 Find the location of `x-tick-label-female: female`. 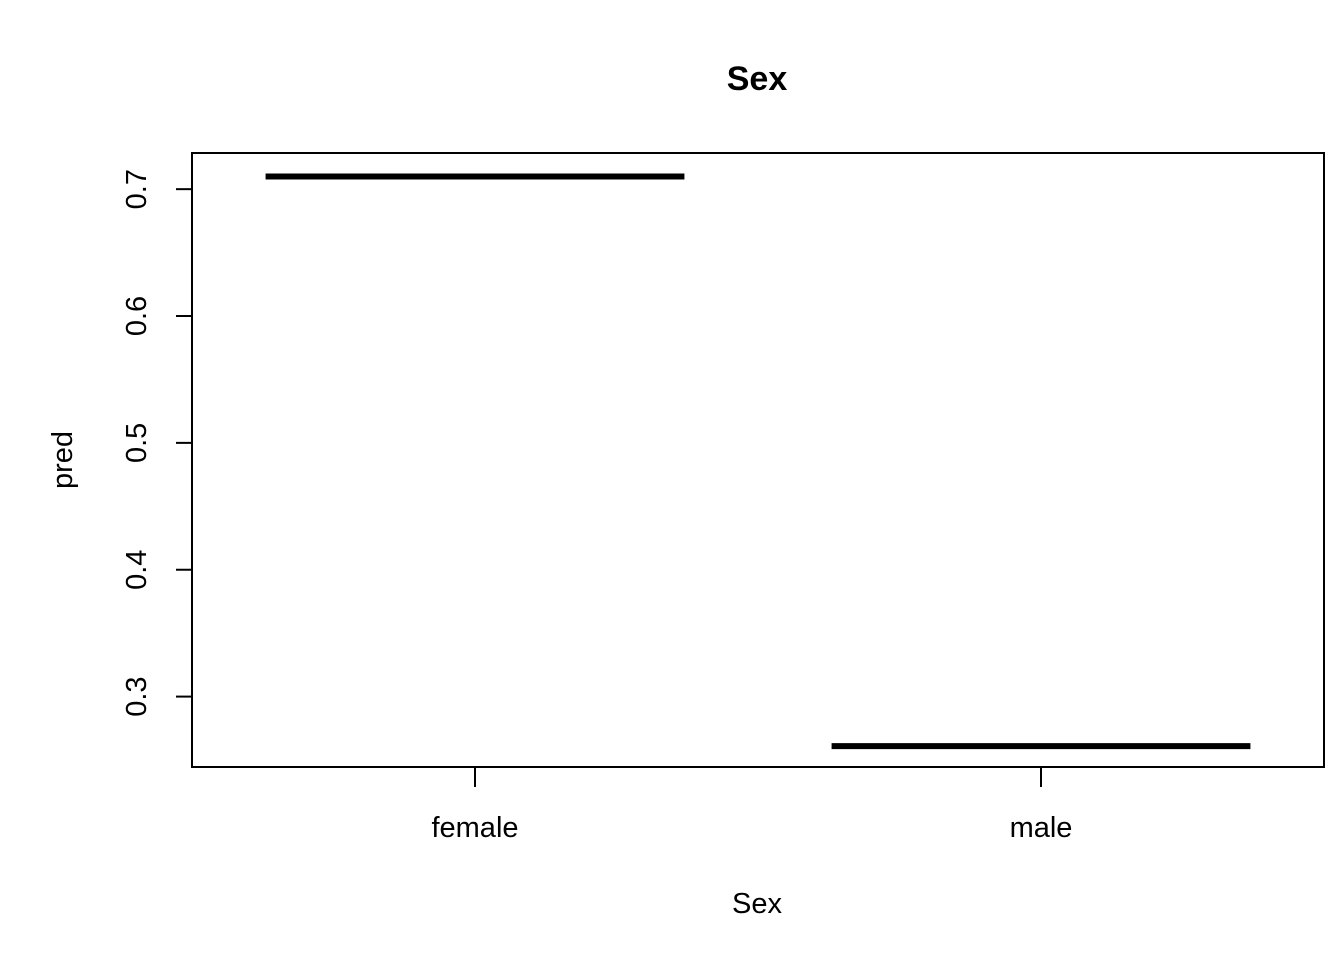

x-tick-label-female: female is located at coordinates (474, 828).